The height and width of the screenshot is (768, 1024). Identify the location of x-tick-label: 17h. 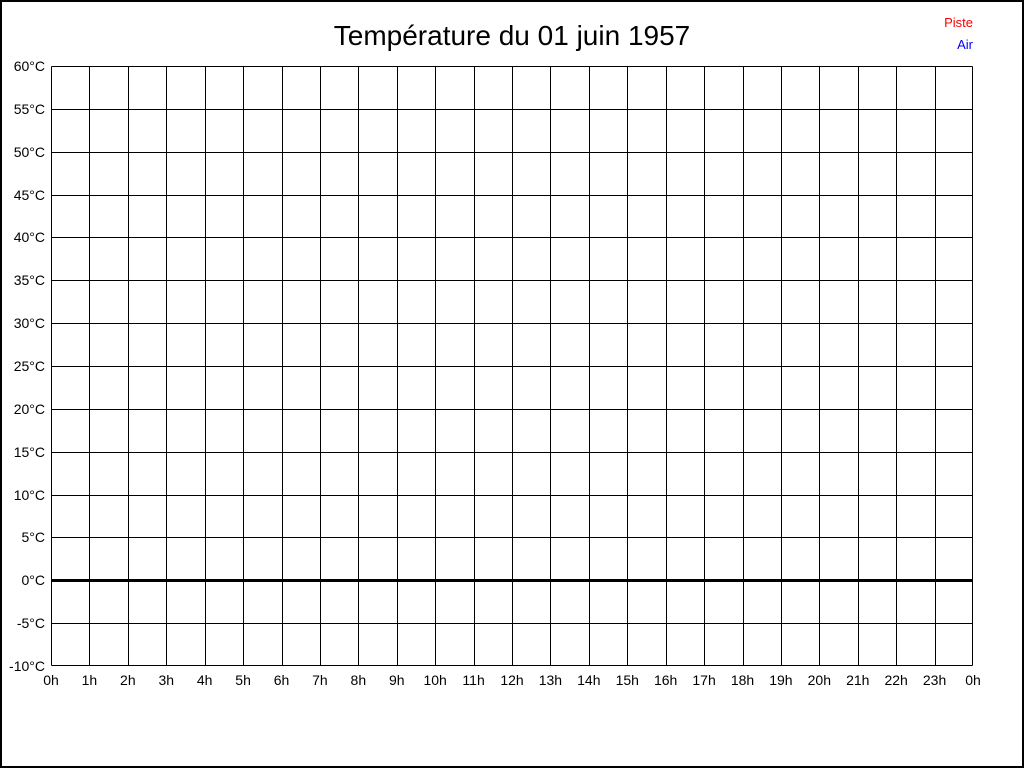
(704, 680).